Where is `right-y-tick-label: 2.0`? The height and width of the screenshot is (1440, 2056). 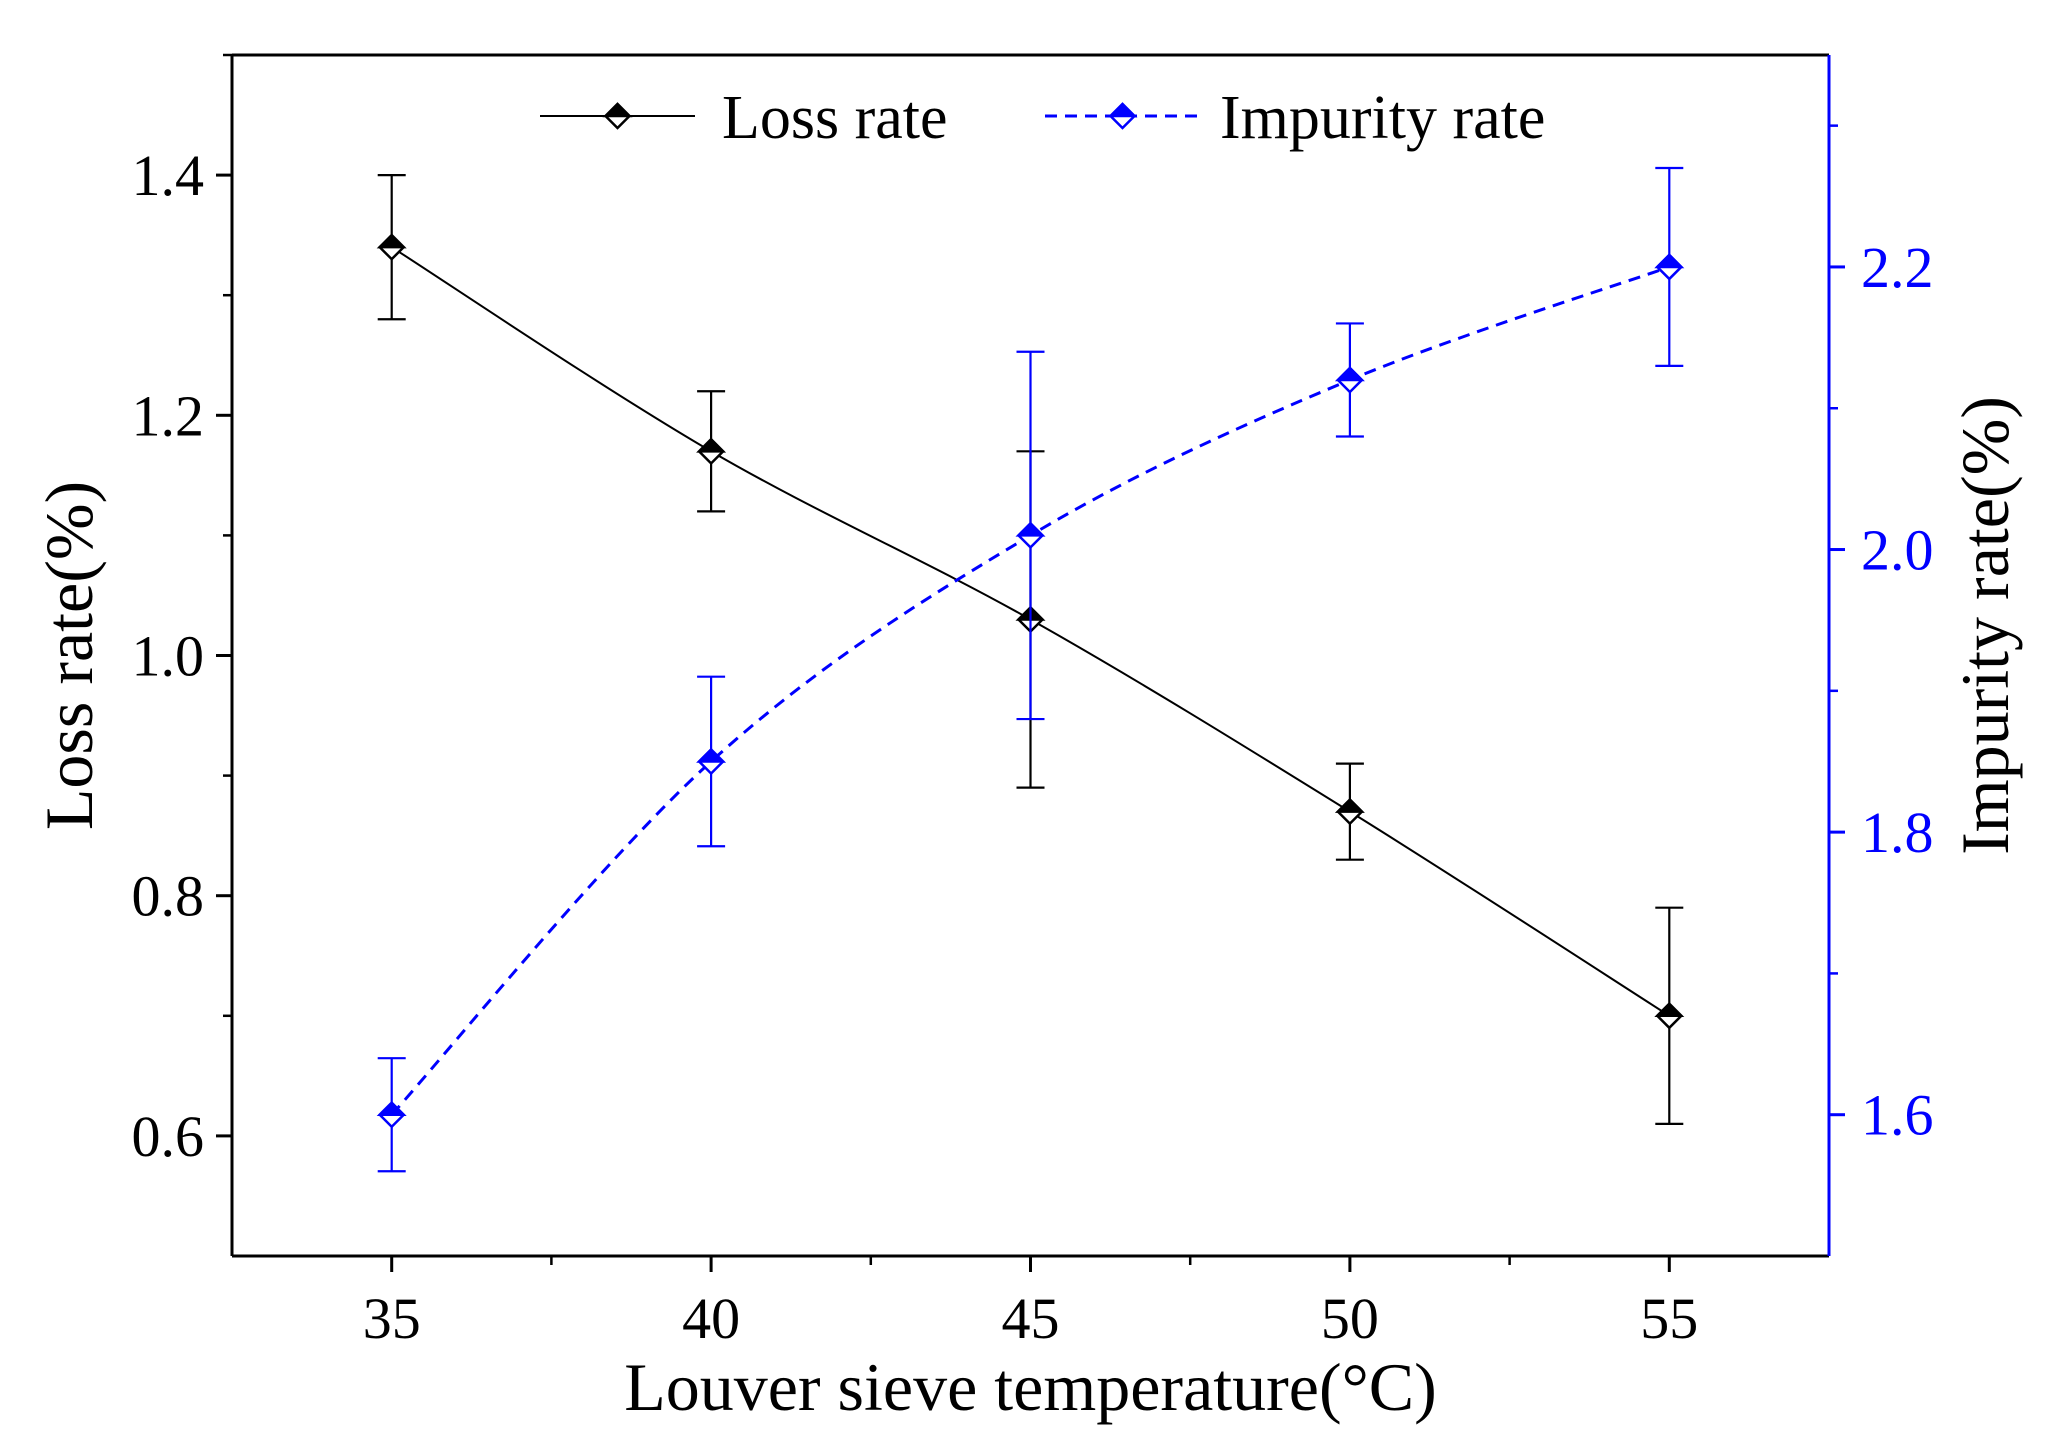
right-y-tick-label: 2.0 is located at coordinates (1897, 550).